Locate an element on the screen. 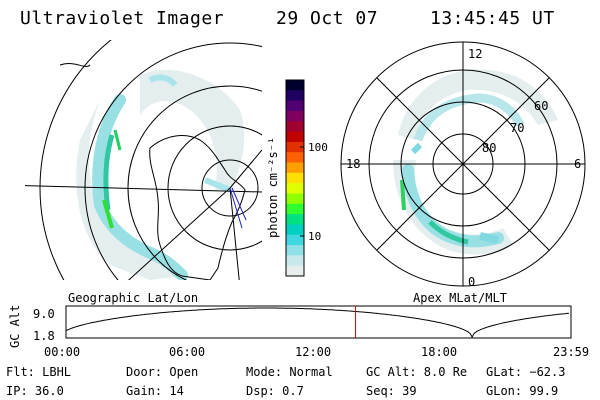 This screenshot has height=400, width=600. colorbar-tick-10: 10 is located at coordinates (314, 236).